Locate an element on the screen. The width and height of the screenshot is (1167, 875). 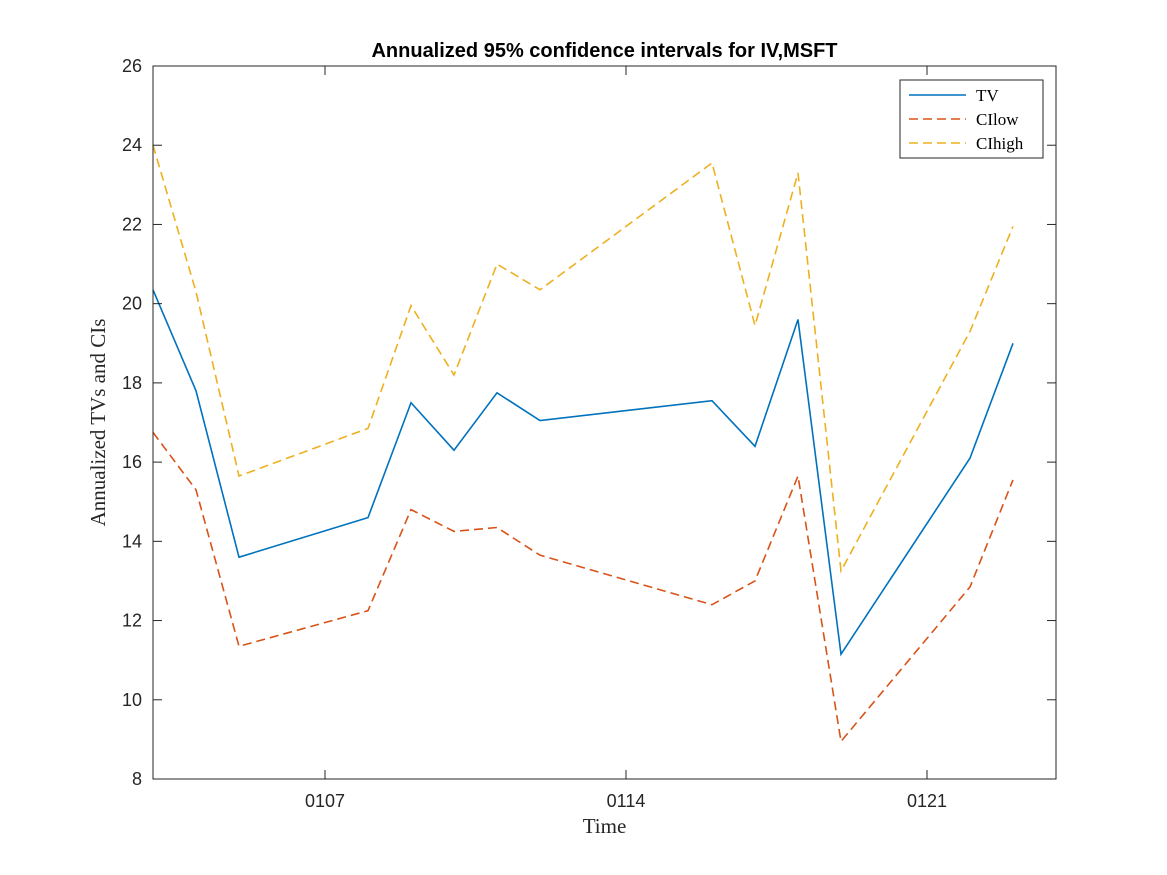
y-tick-label: 16 is located at coordinates (132, 462).